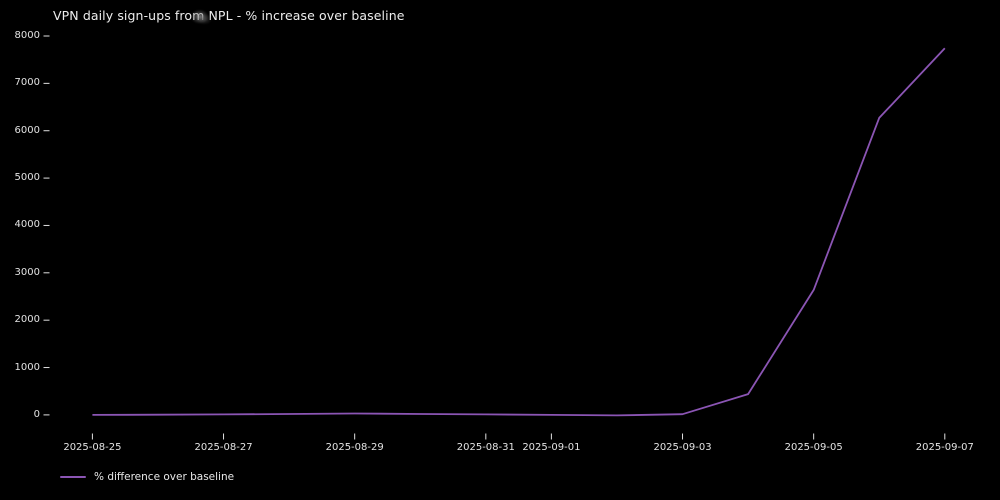  I want to click on y-tick-label: 6000, so click(27, 130).